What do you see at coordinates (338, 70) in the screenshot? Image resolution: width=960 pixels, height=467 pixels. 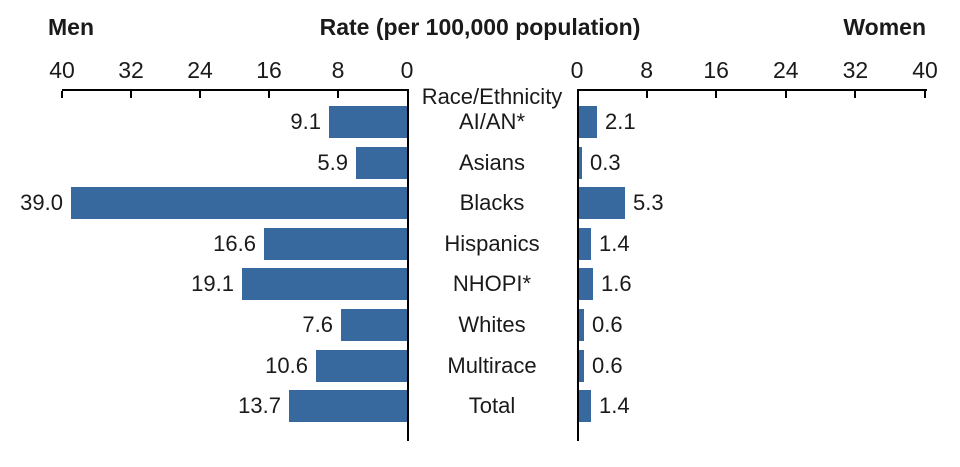 I see `men-axis-tick-label: 8` at bounding box center [338, 70].